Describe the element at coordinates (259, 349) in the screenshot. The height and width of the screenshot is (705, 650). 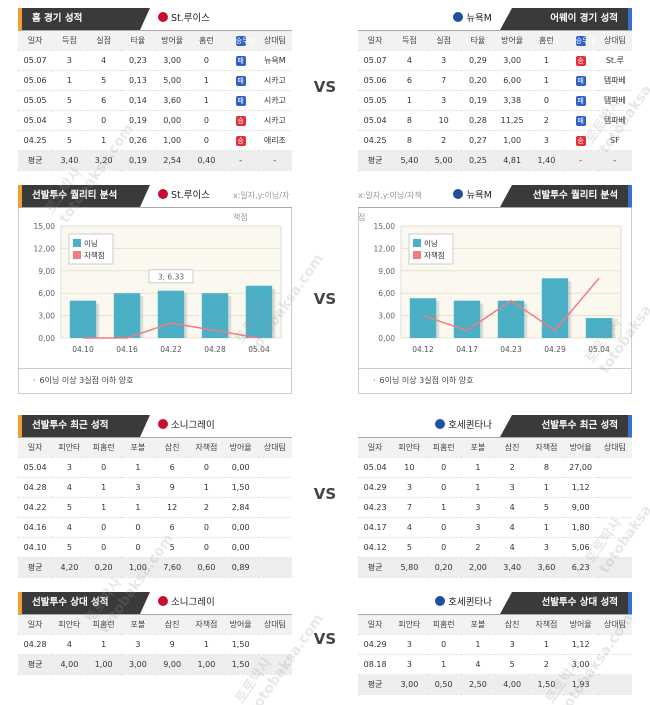
I see `x-tick-label: 05.04` at that location.